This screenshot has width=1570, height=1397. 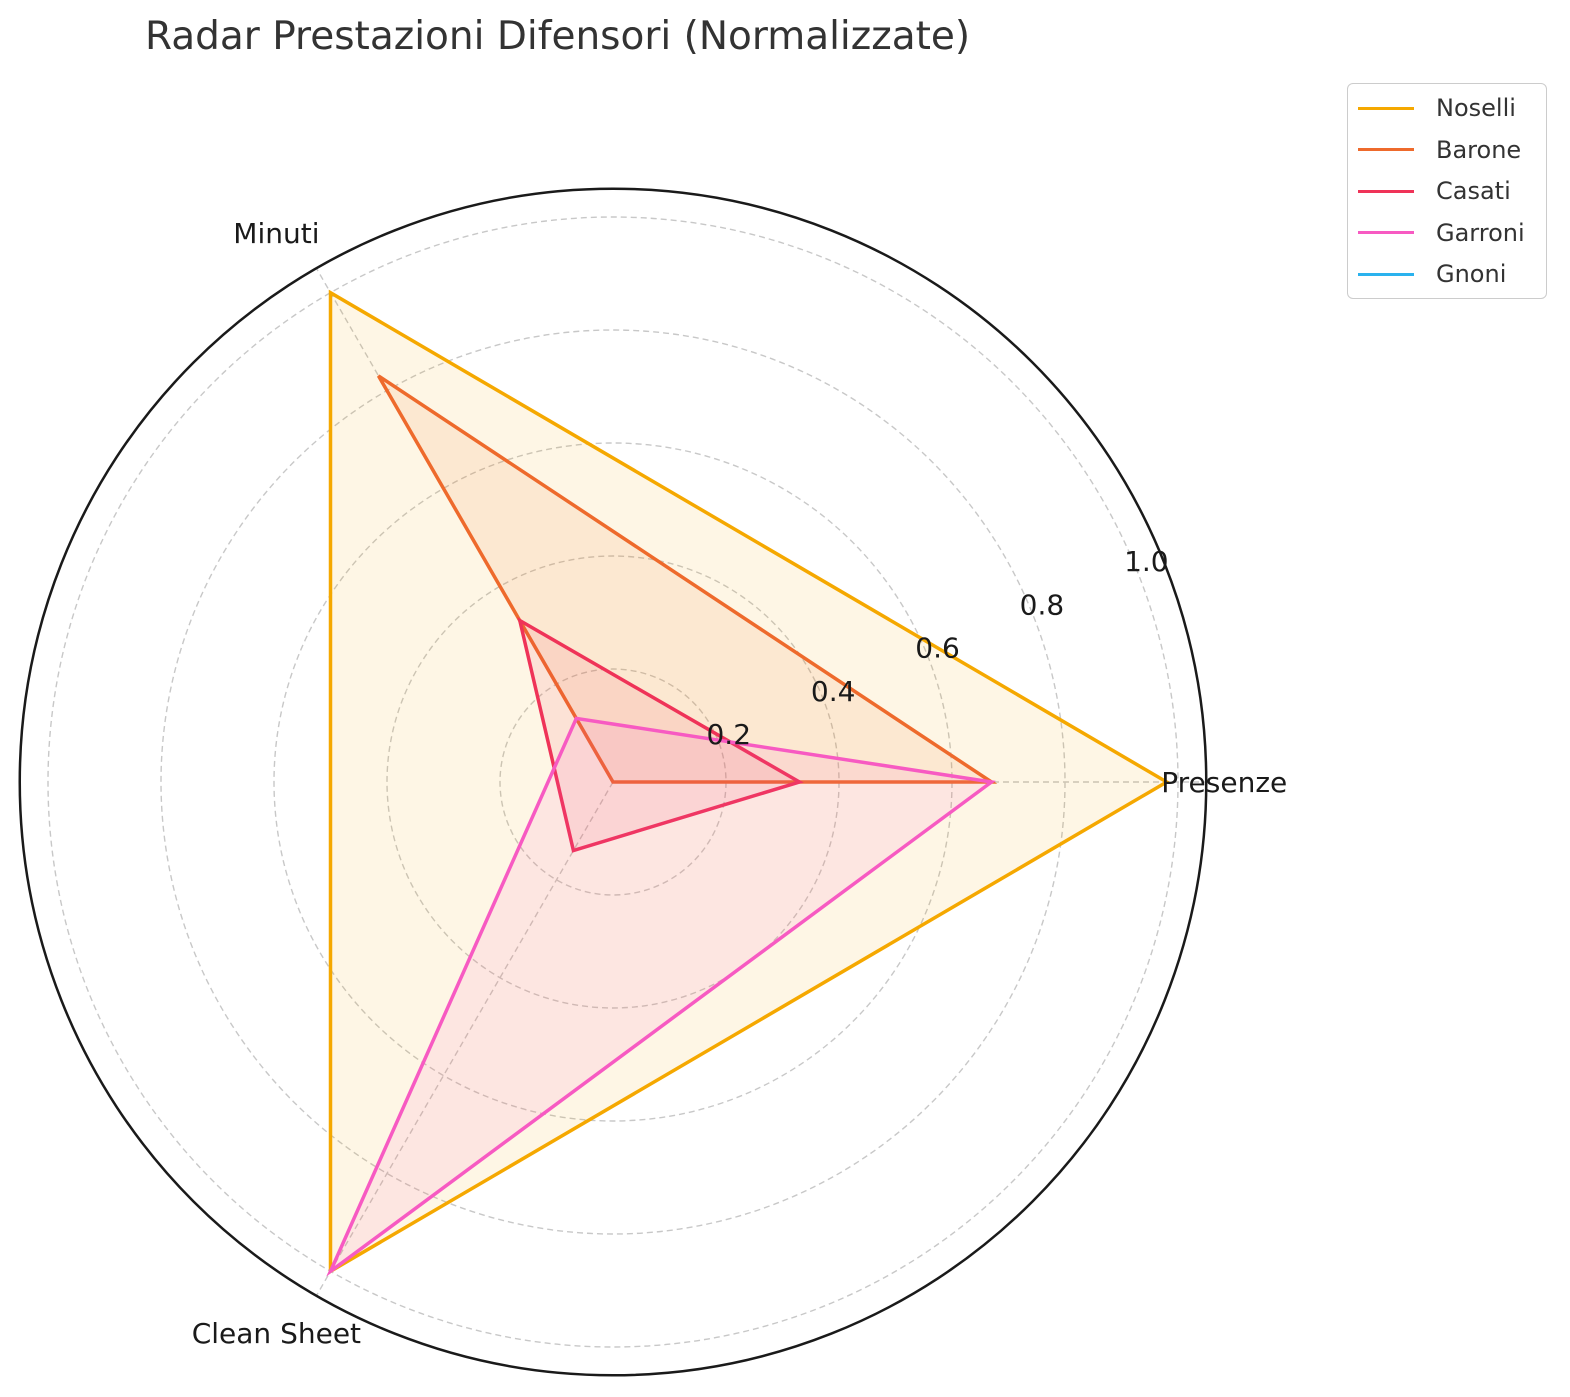 I want to click on legend-item: Gnoni, so click(x=1432, y=274).